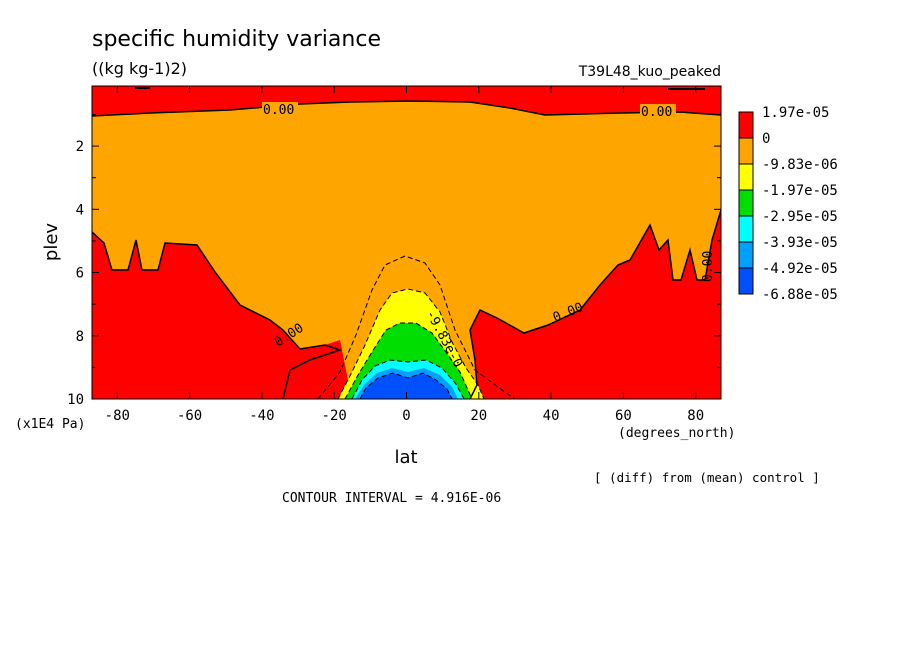 This screenshot has height=654, width=904. Describe the element at coordinates (595, 304) in the screenshot. I see `contour-zero-right` at that location.